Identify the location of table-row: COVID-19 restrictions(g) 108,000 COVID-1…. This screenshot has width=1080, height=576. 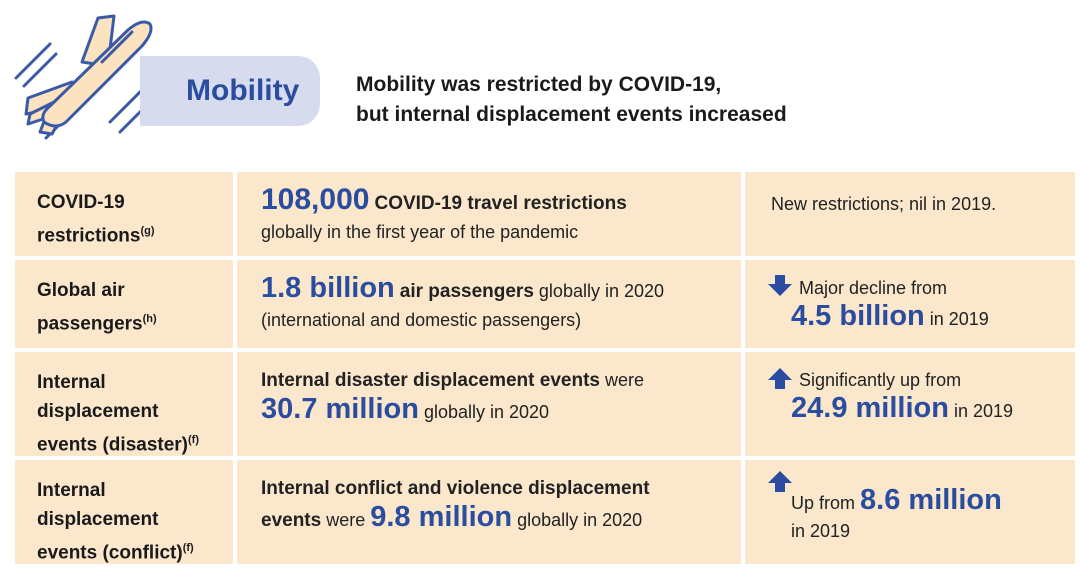
(545, 214).